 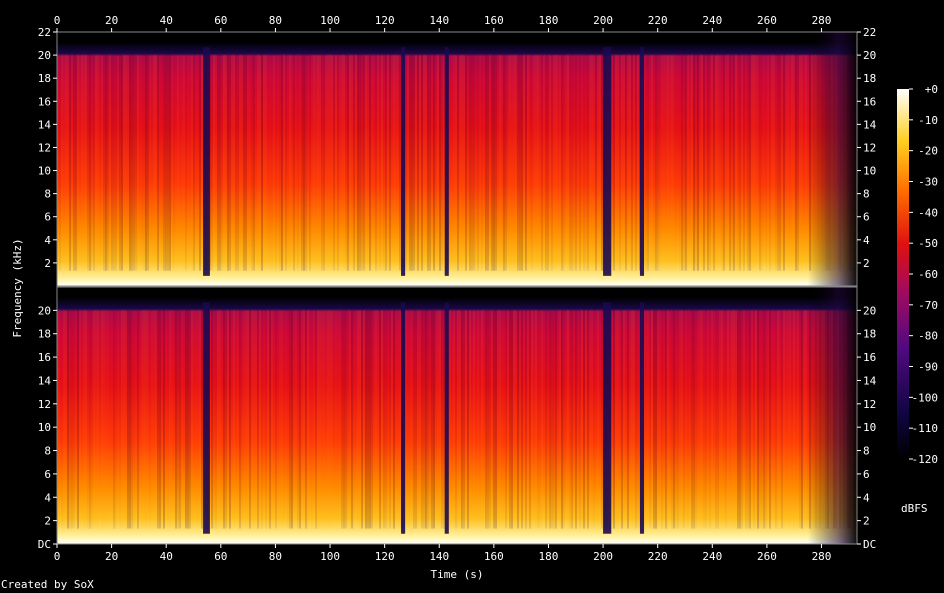 What do you see at coordinates (914, 508) in the screenshot?
I see `colorbar-unit: dBFS` at bounding box center [914, 508].